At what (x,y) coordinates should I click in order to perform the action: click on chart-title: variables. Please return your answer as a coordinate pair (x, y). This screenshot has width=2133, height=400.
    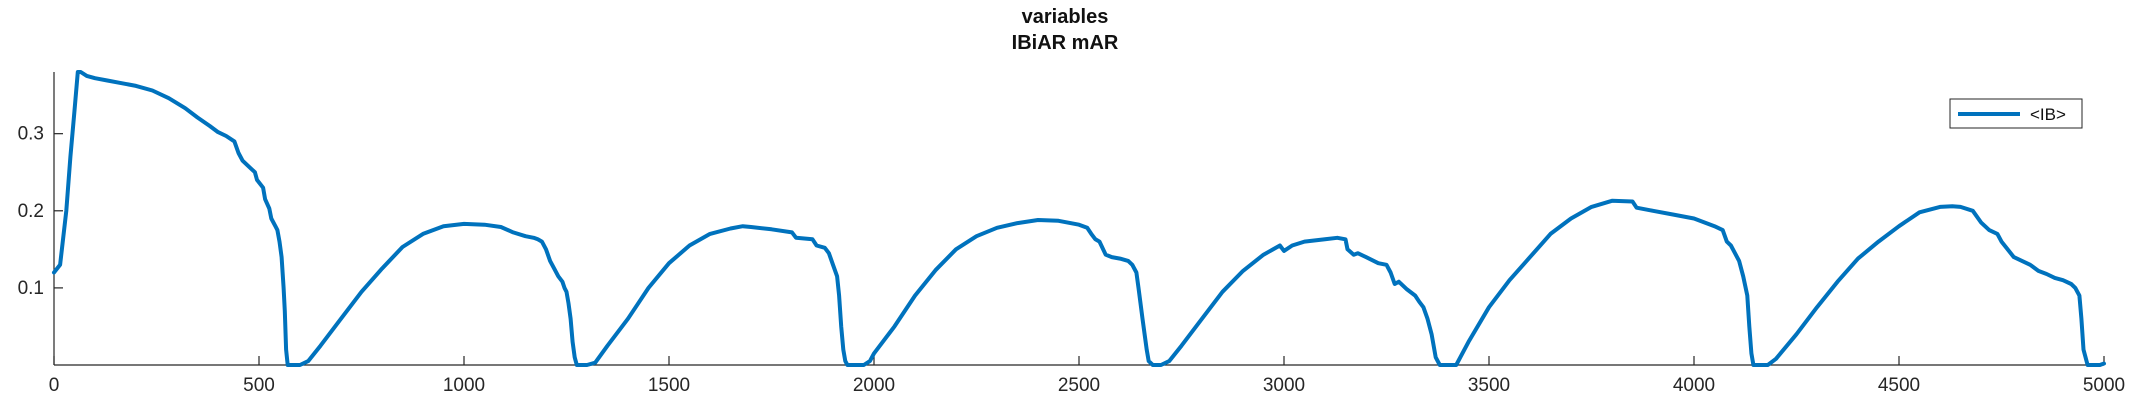
    Looking at the image, I should click on (1065, 17).